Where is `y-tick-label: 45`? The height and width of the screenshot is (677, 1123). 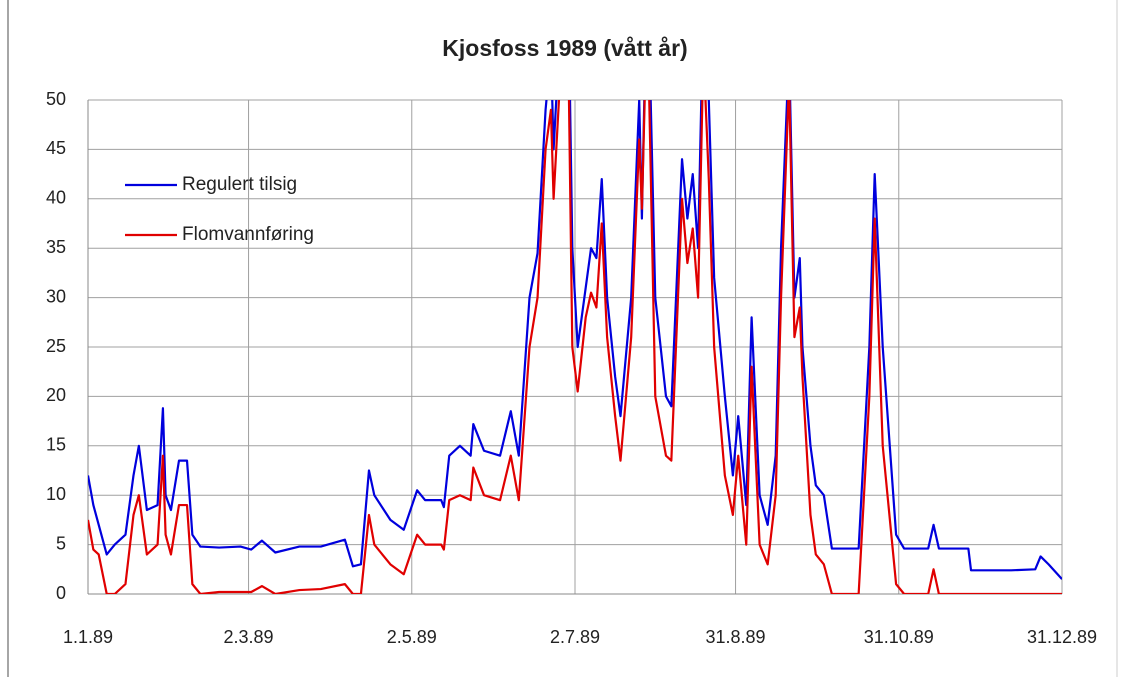 y-tick-label: 45 is located at coordinates (56, 148).